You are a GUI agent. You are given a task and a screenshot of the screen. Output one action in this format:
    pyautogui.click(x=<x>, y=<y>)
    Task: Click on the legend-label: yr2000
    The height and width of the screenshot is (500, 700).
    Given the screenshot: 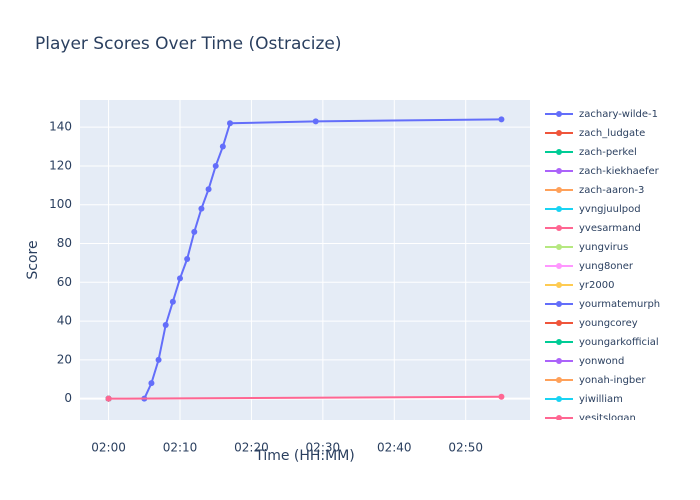 What is the action you would take?
    pyautogui.click(x=596, y=285)
    